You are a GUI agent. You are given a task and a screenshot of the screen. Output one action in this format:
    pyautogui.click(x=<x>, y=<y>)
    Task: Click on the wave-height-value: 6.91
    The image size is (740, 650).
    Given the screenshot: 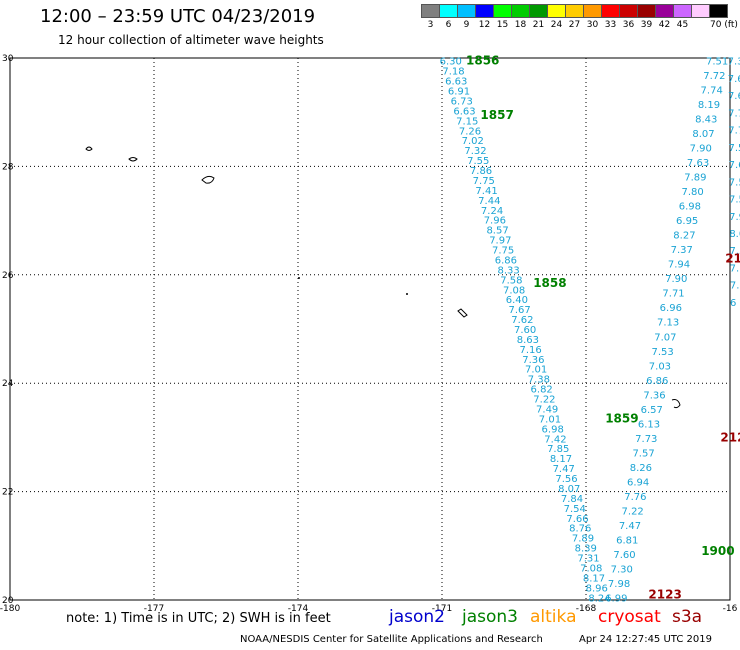 What is the action you would take?
    pyautogui.click(x=459, y=92)
    